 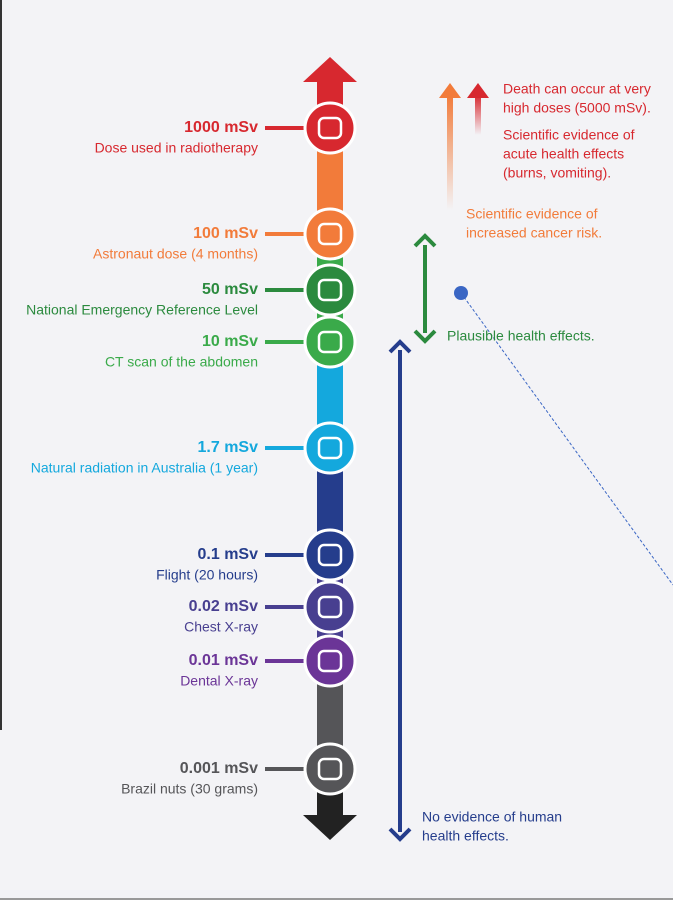 I want to click on dose-description: Flight (20 hours), so click(x=207, y=575).